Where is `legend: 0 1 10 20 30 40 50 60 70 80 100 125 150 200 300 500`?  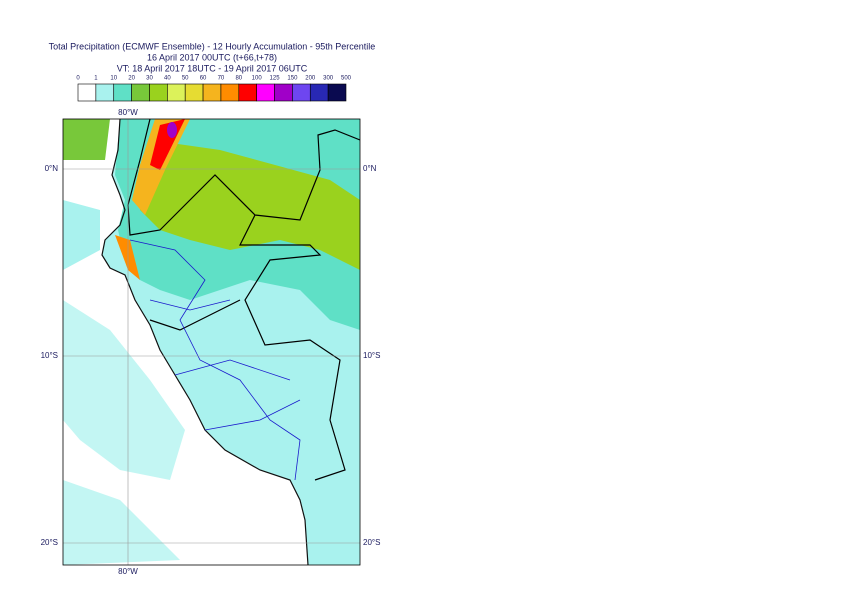
legend: 0 1 10 20 30 40 50 60 70 80 100 125 150 200 300 500 is located at coordinates (214, 89).